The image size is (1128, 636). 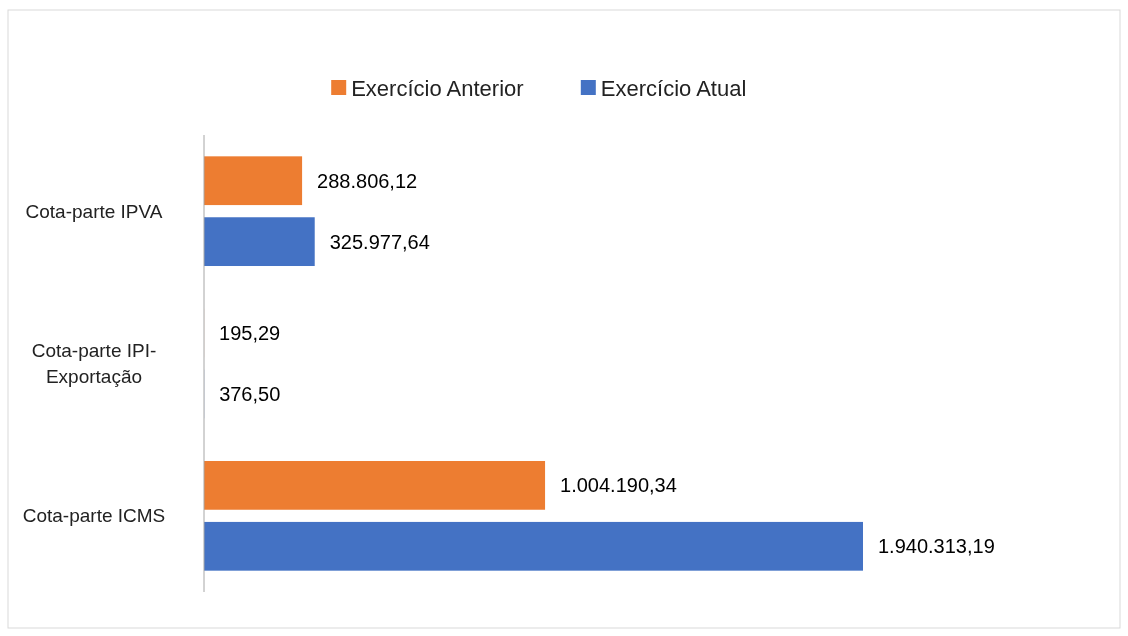 I want to click on y-tick-label: Cota-parte ICMS, so click(x=94, y=516).